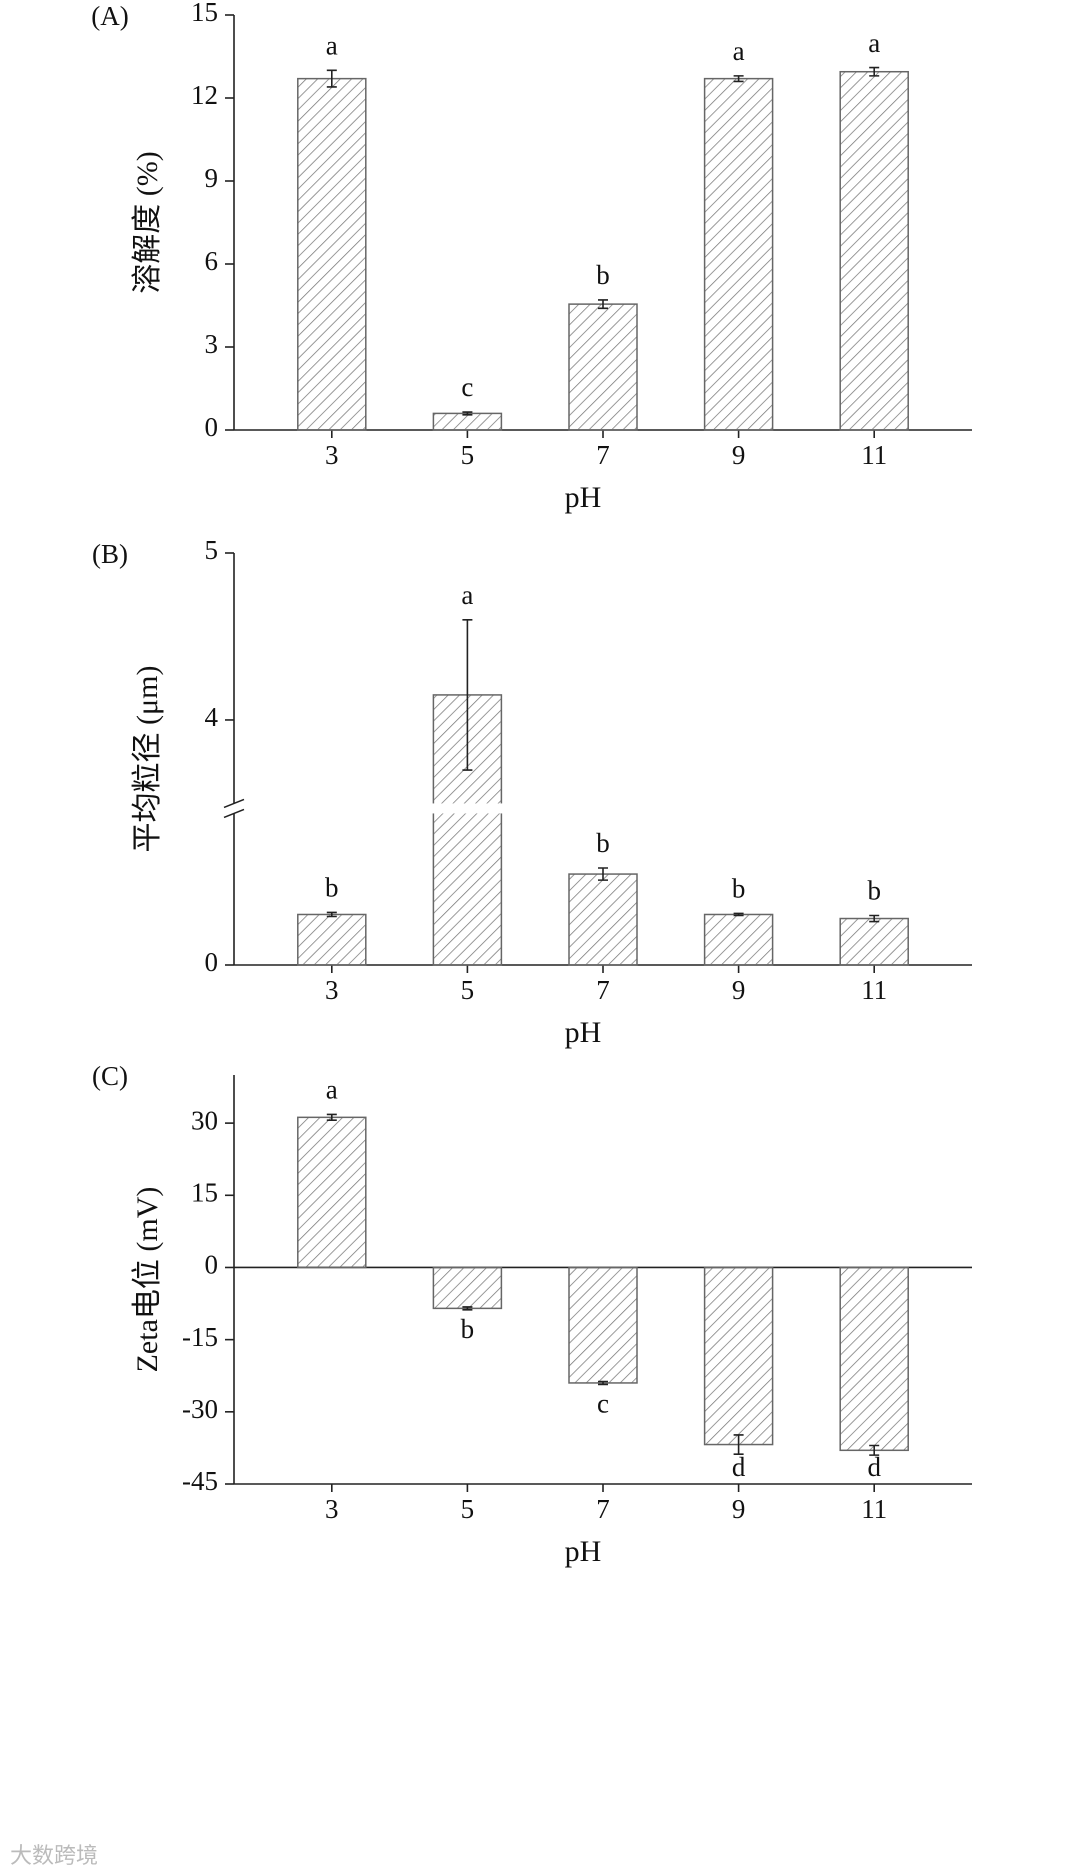 Image resolution: width=1080 pixels, height=1874 pixels. Describe the element at coordinates (212, 261) in the screenshot. I see `y-tick-label: 6` at that location.